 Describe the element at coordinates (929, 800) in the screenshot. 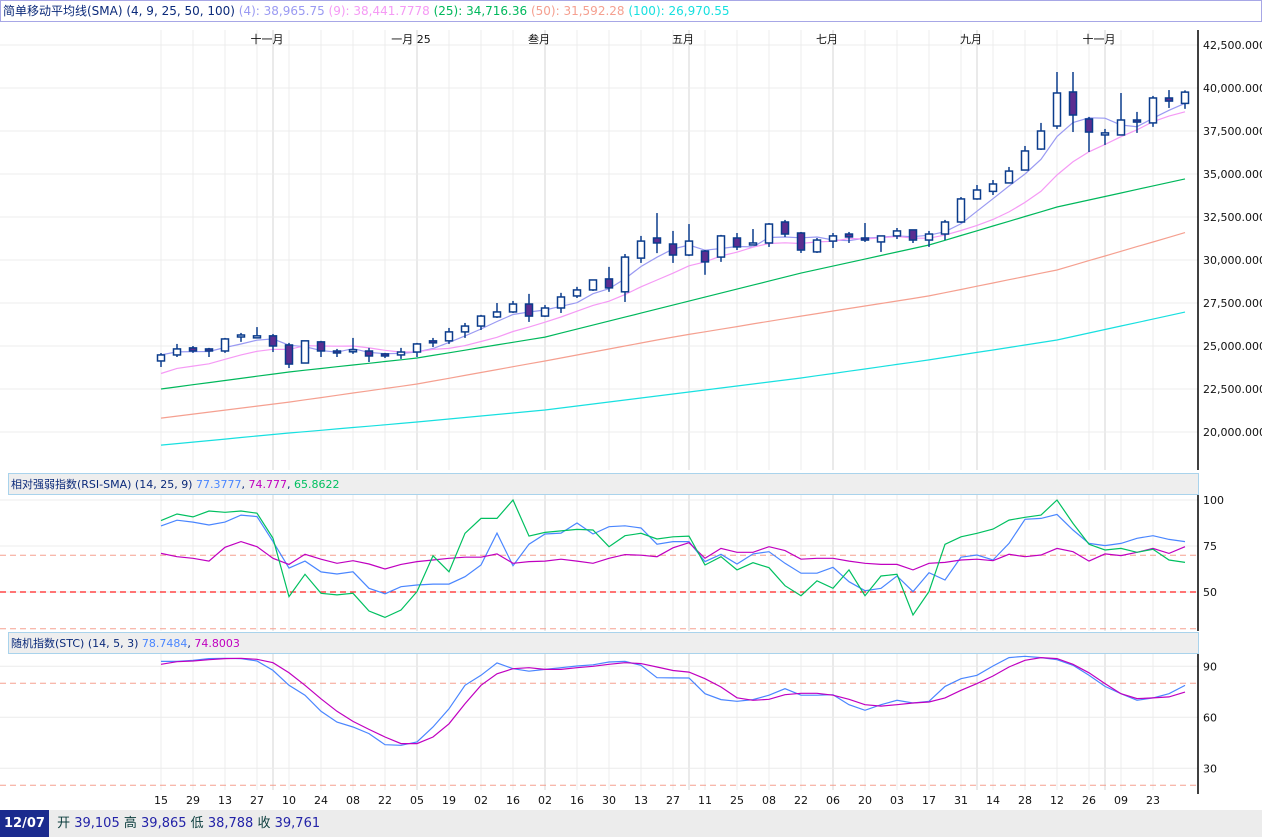

I see `x-tick-label: 17` at that location.